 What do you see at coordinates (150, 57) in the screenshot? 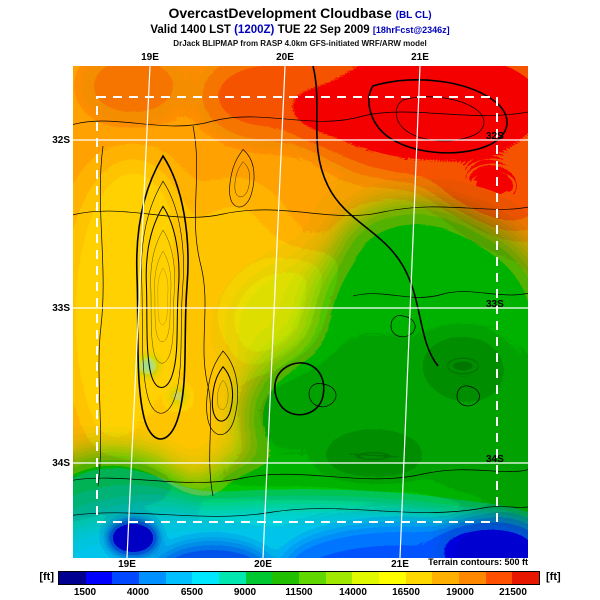
I see `lon-label-top-19e: 19E` at bounding box center [150, 57].